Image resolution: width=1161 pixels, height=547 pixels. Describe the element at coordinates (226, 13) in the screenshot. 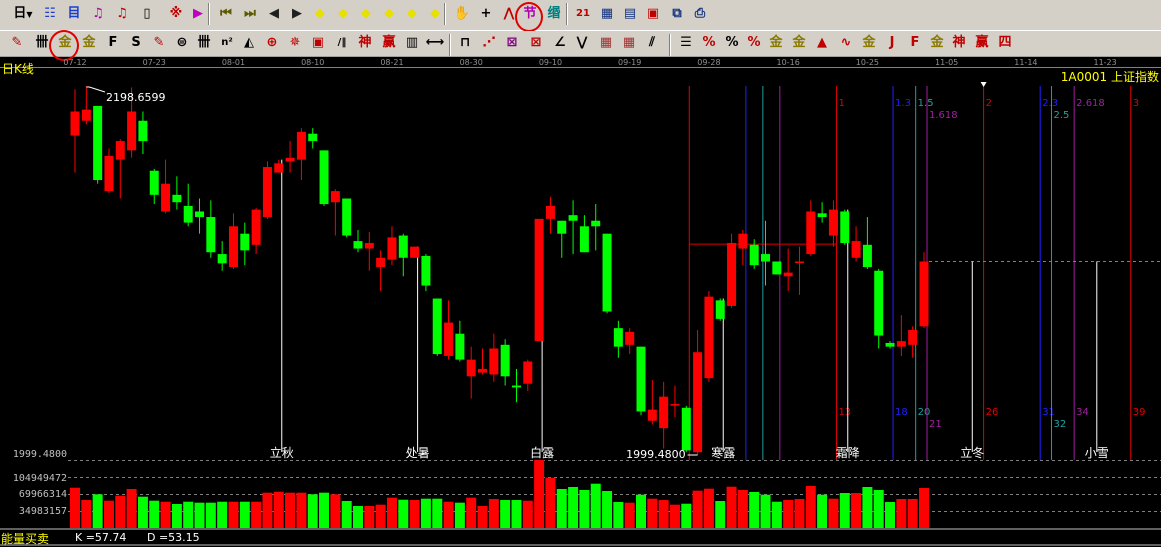

I see `first-icon: ⏮` at that location.